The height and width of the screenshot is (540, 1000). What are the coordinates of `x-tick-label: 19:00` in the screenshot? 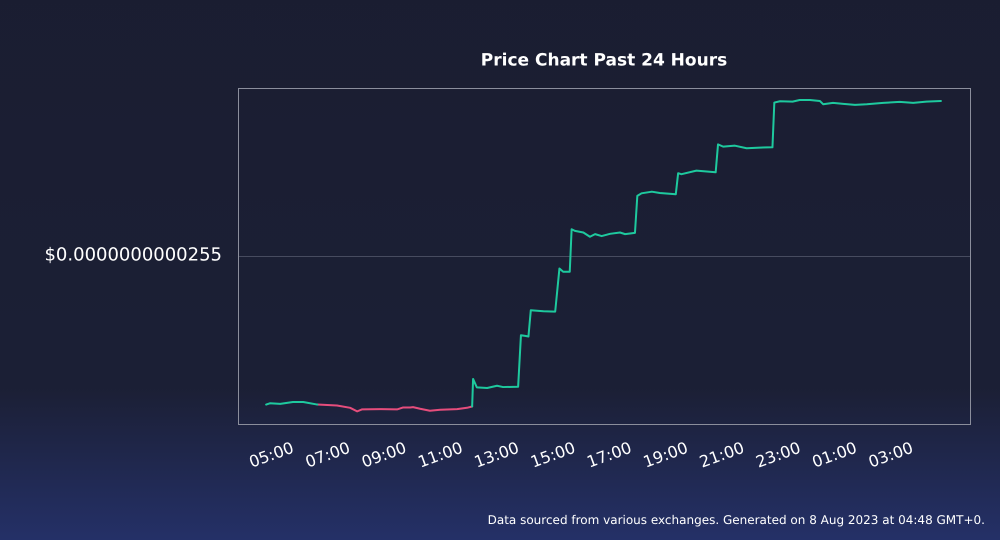 It's located at (665, 455).